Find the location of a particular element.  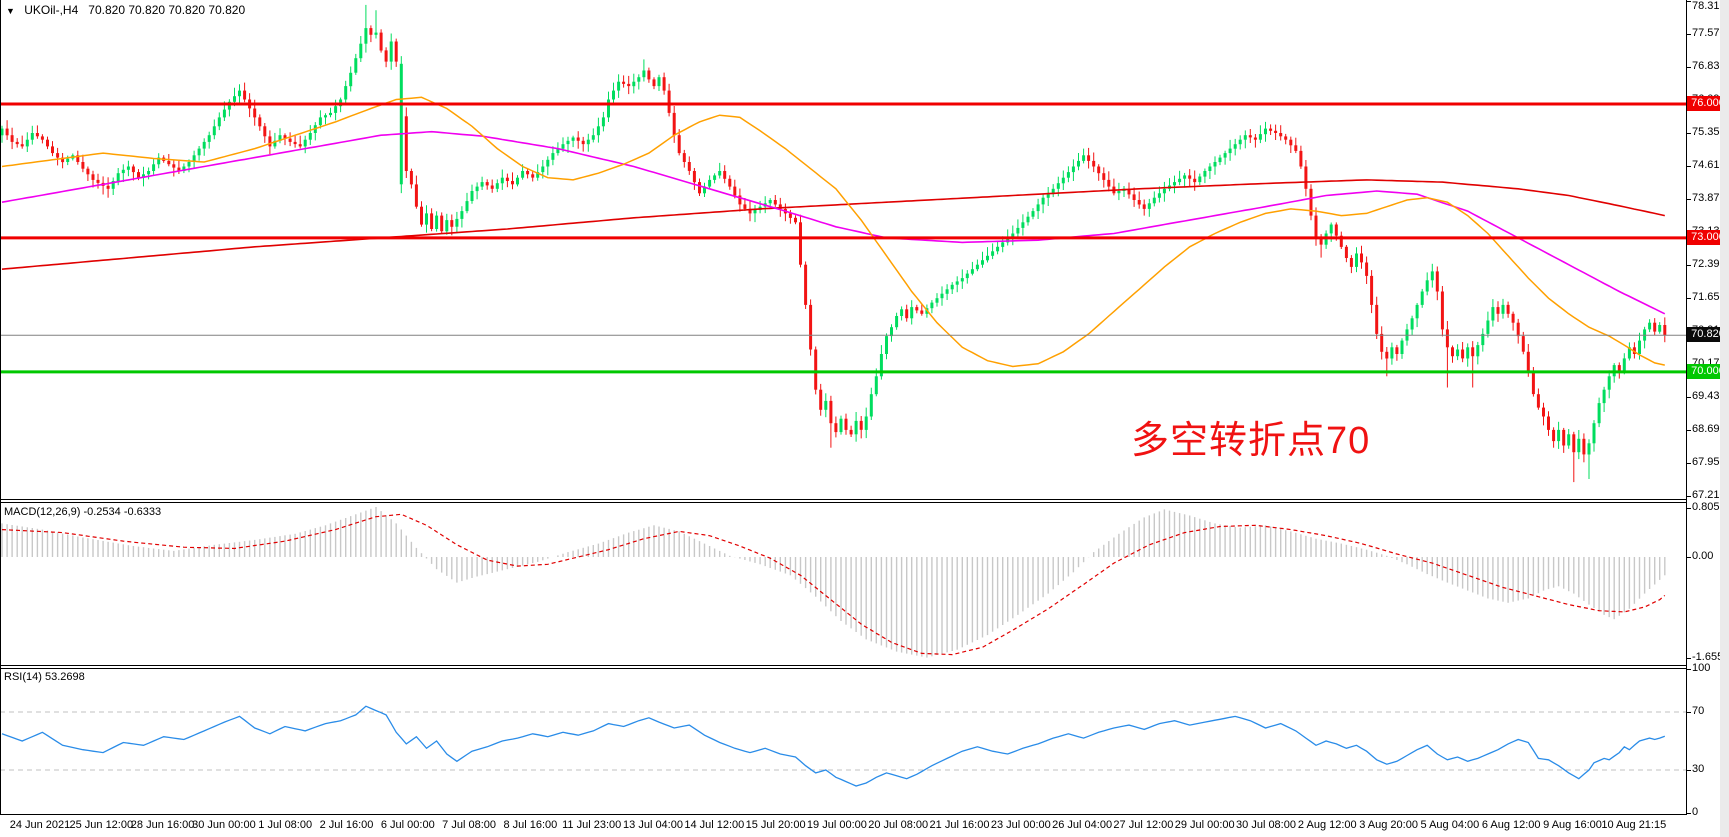

symbol-header: ▼ UKOil-,H4 70.820 70.820 70.820 70.820 is located at coordinates (125, 10).